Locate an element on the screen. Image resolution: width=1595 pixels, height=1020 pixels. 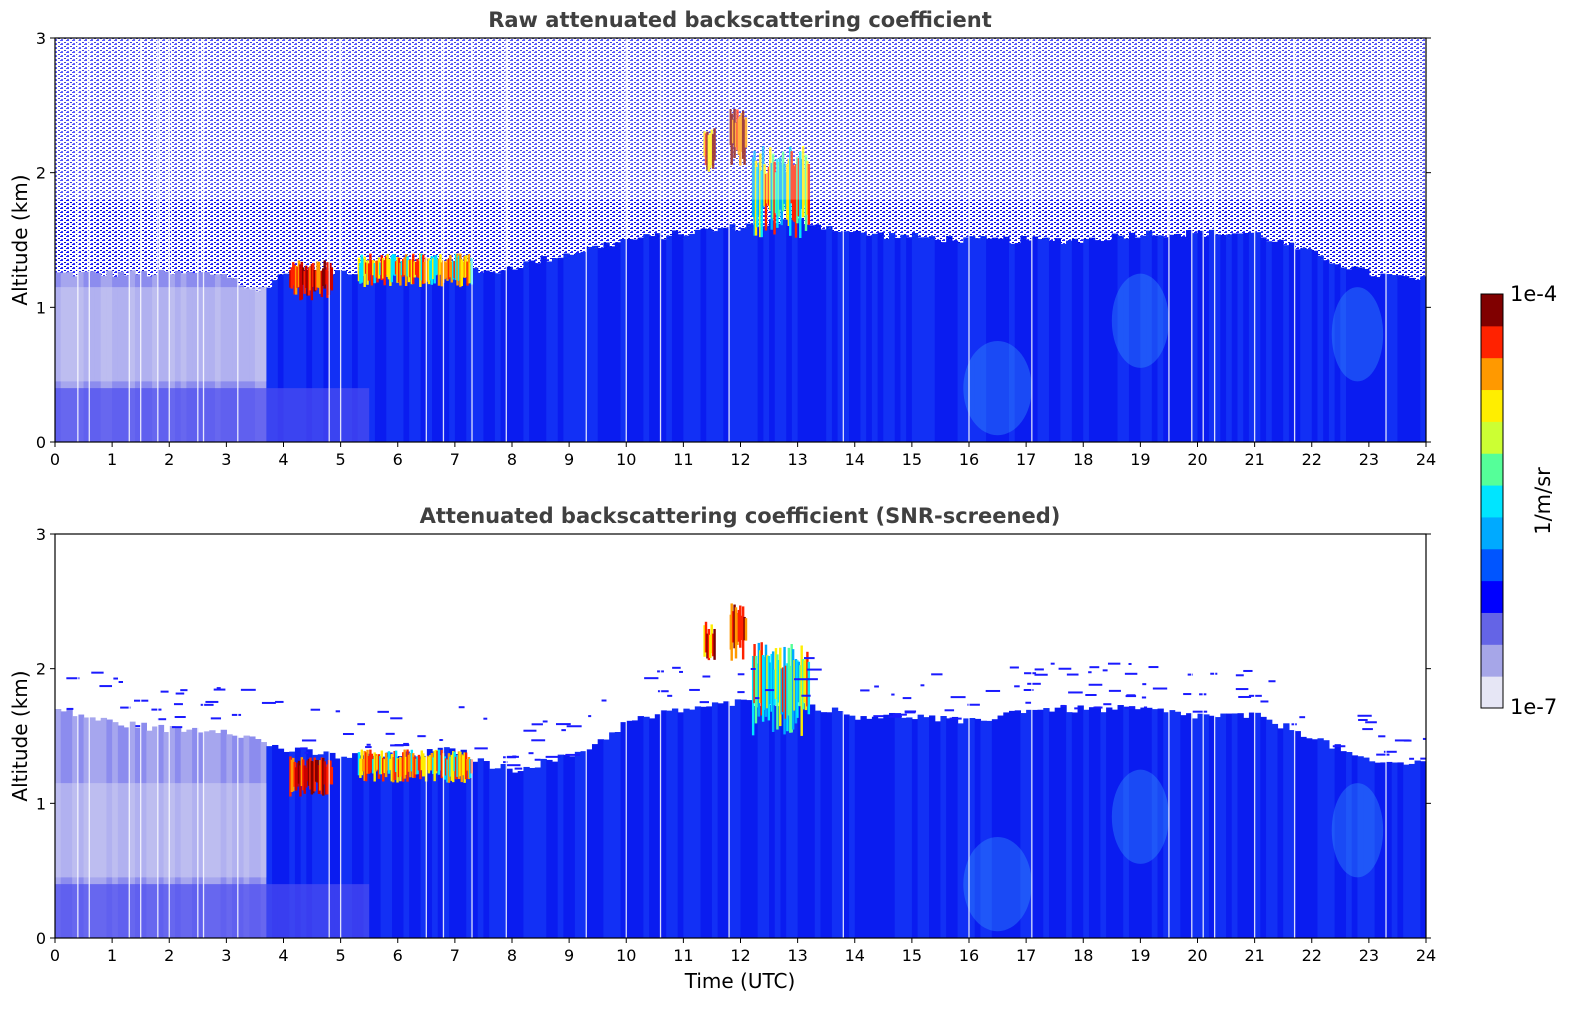
colorbar-swatch is located at coordinates (1492, 342).